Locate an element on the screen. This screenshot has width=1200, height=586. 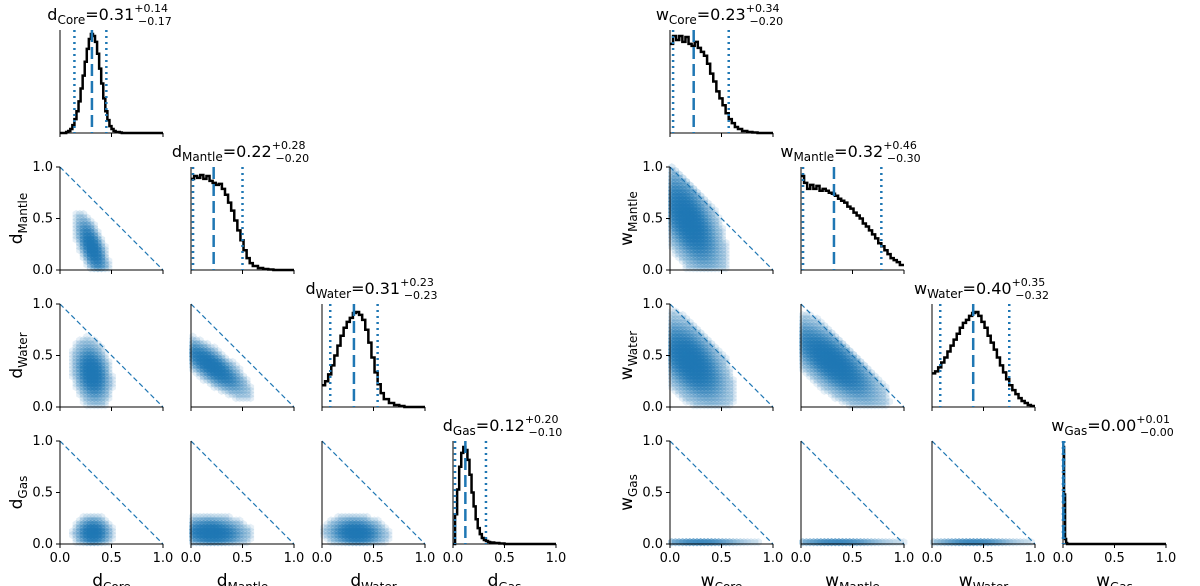
title-symbol: d is located at coordinates (52, 14).